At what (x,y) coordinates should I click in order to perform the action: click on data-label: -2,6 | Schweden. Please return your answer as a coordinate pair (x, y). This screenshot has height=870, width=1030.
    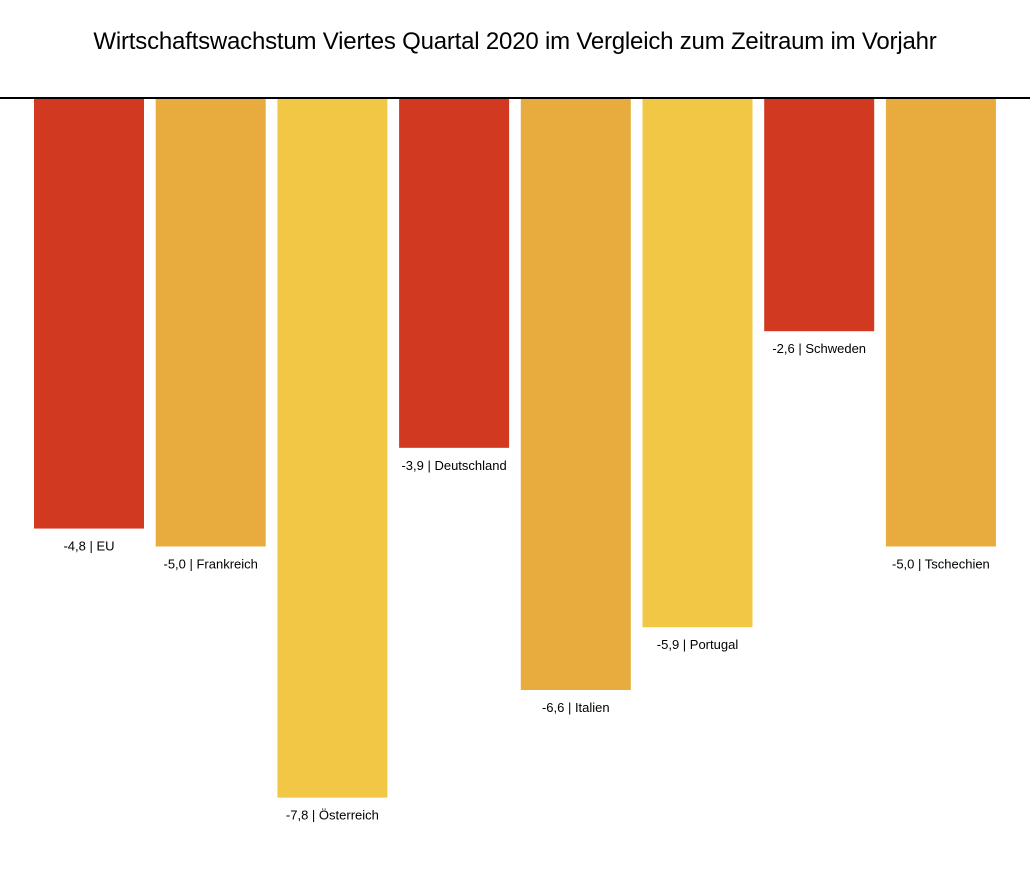
    Looking at the image, I should click on (819, 348).